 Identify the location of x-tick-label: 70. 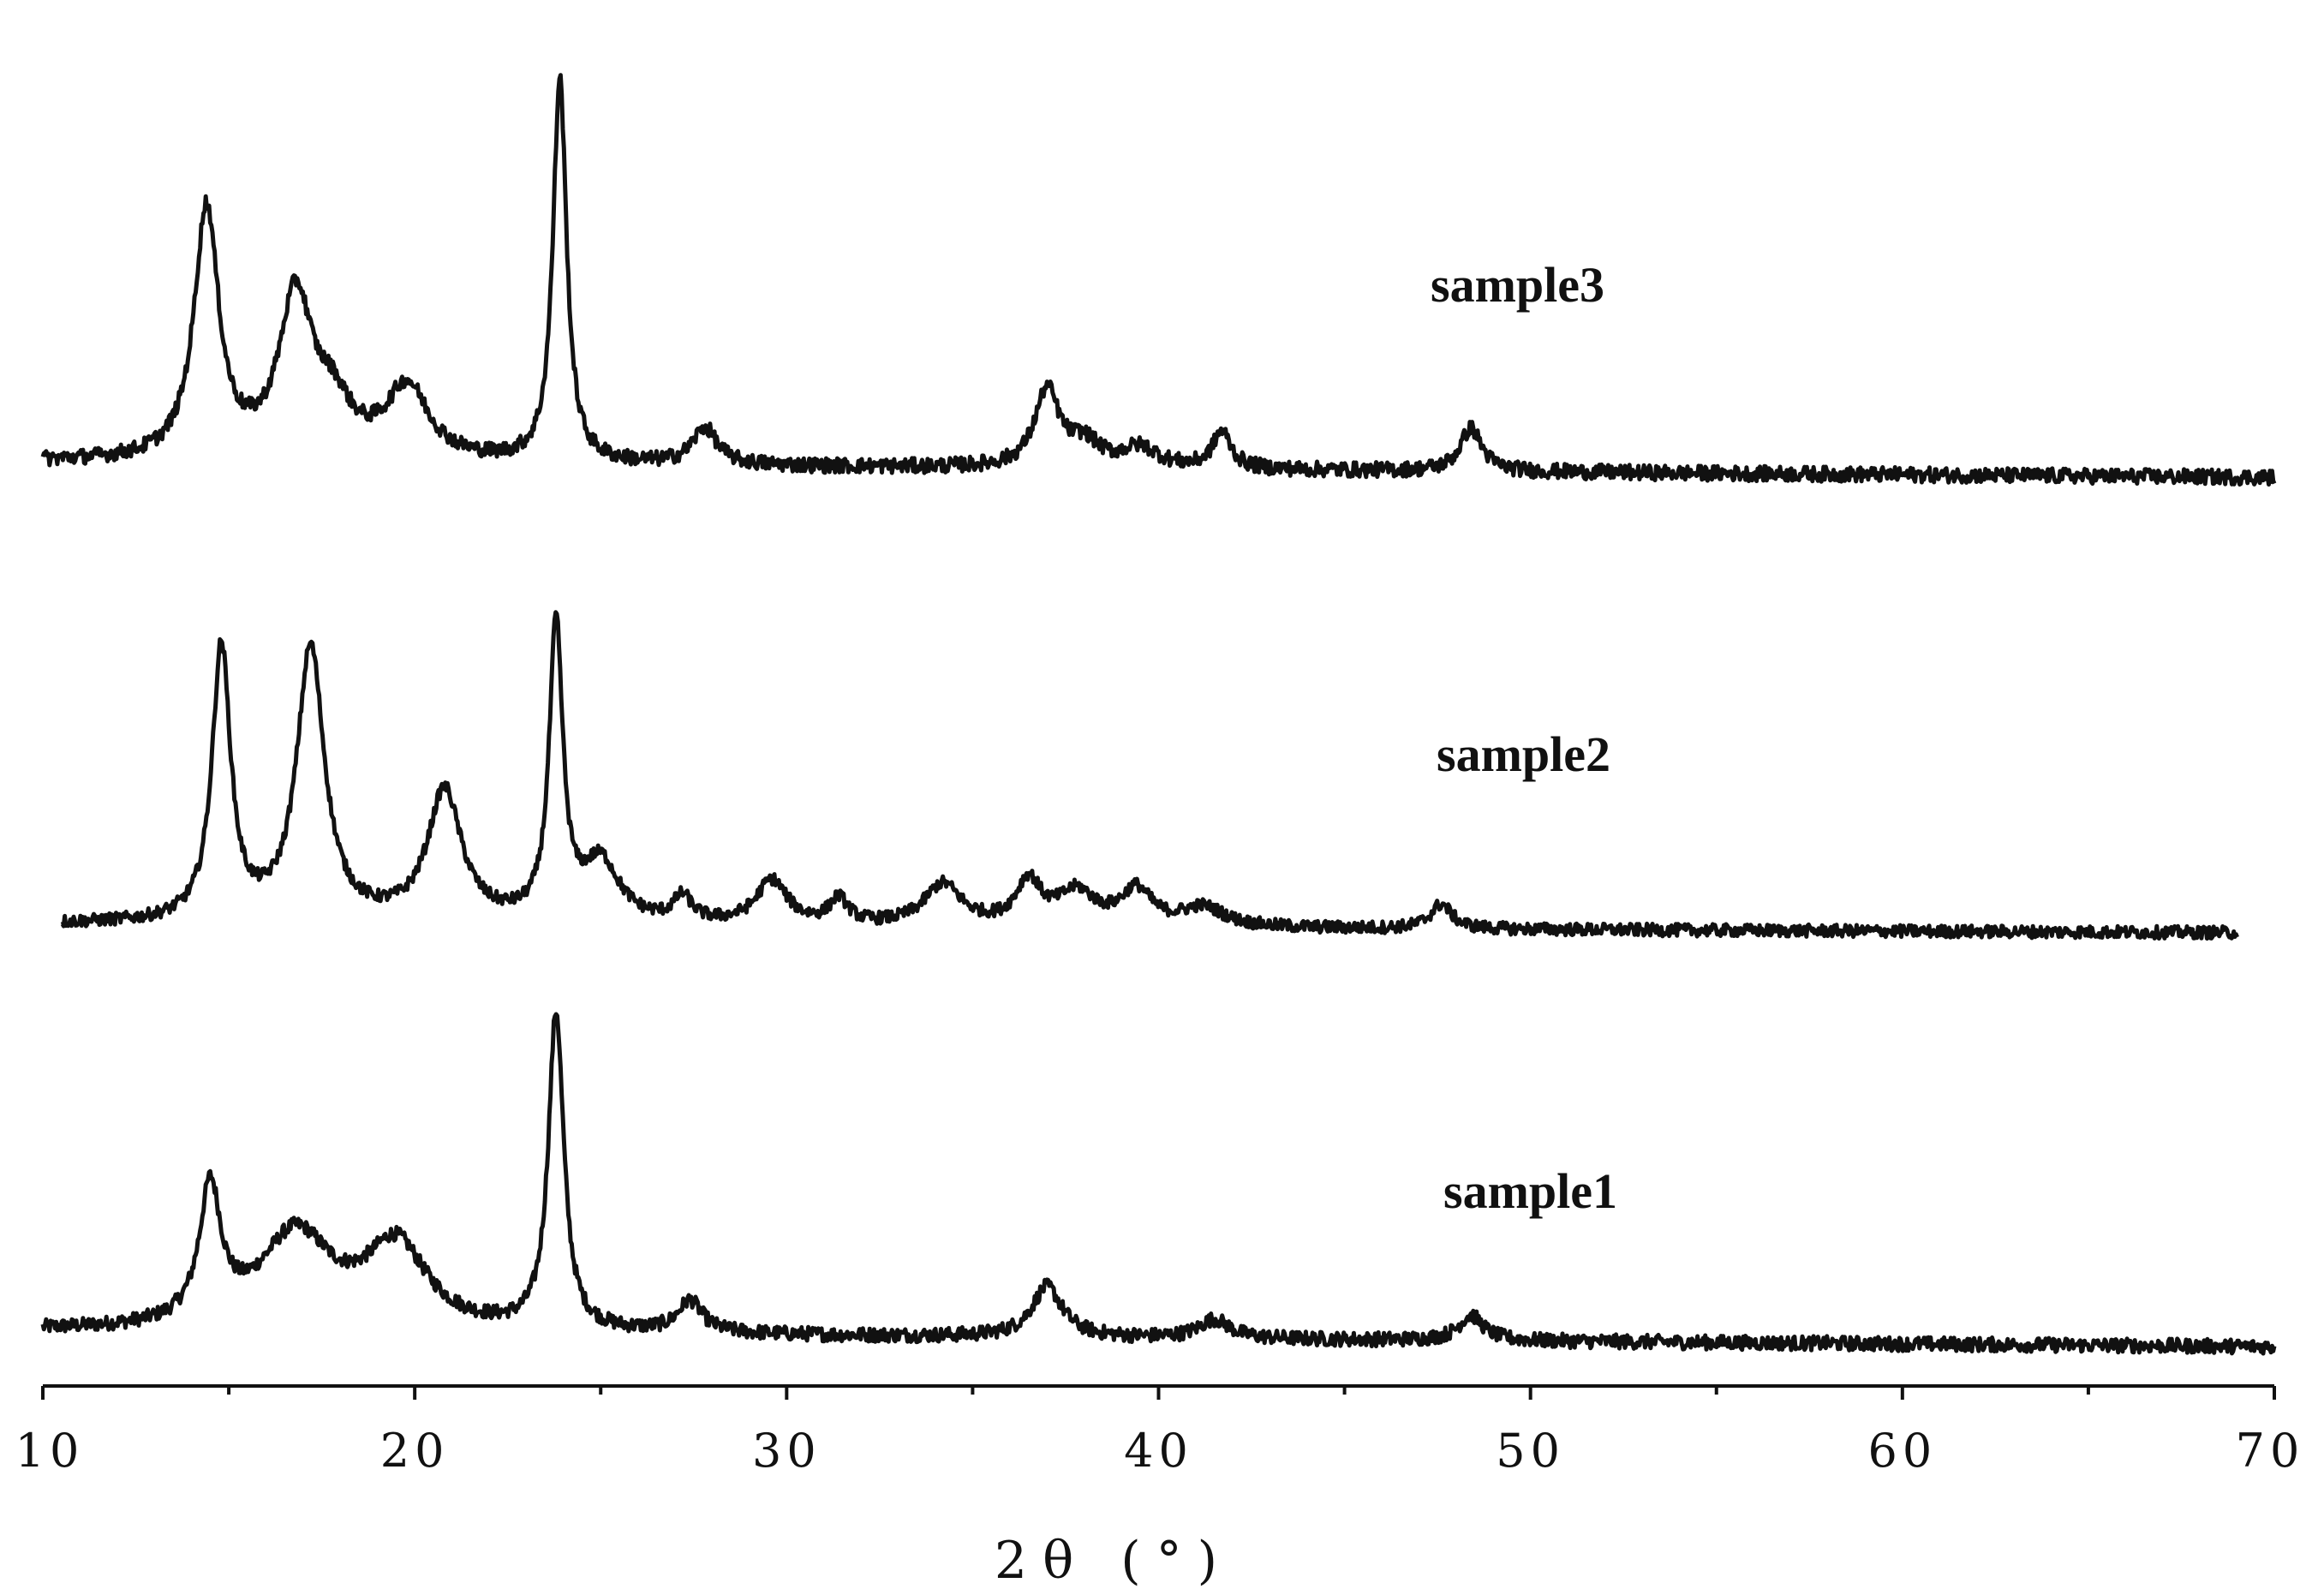
(2270, 1451).